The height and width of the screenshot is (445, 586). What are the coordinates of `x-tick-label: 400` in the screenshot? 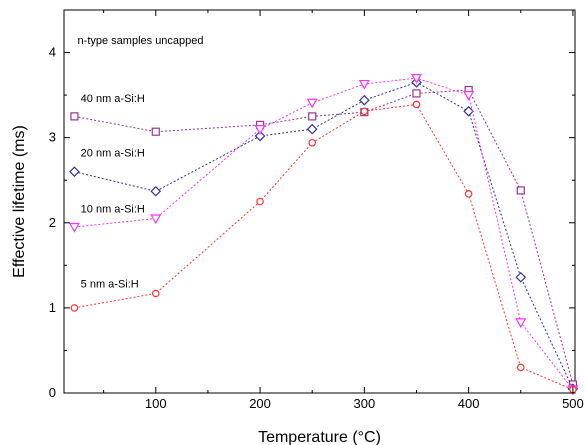 It's located at (469, 403).